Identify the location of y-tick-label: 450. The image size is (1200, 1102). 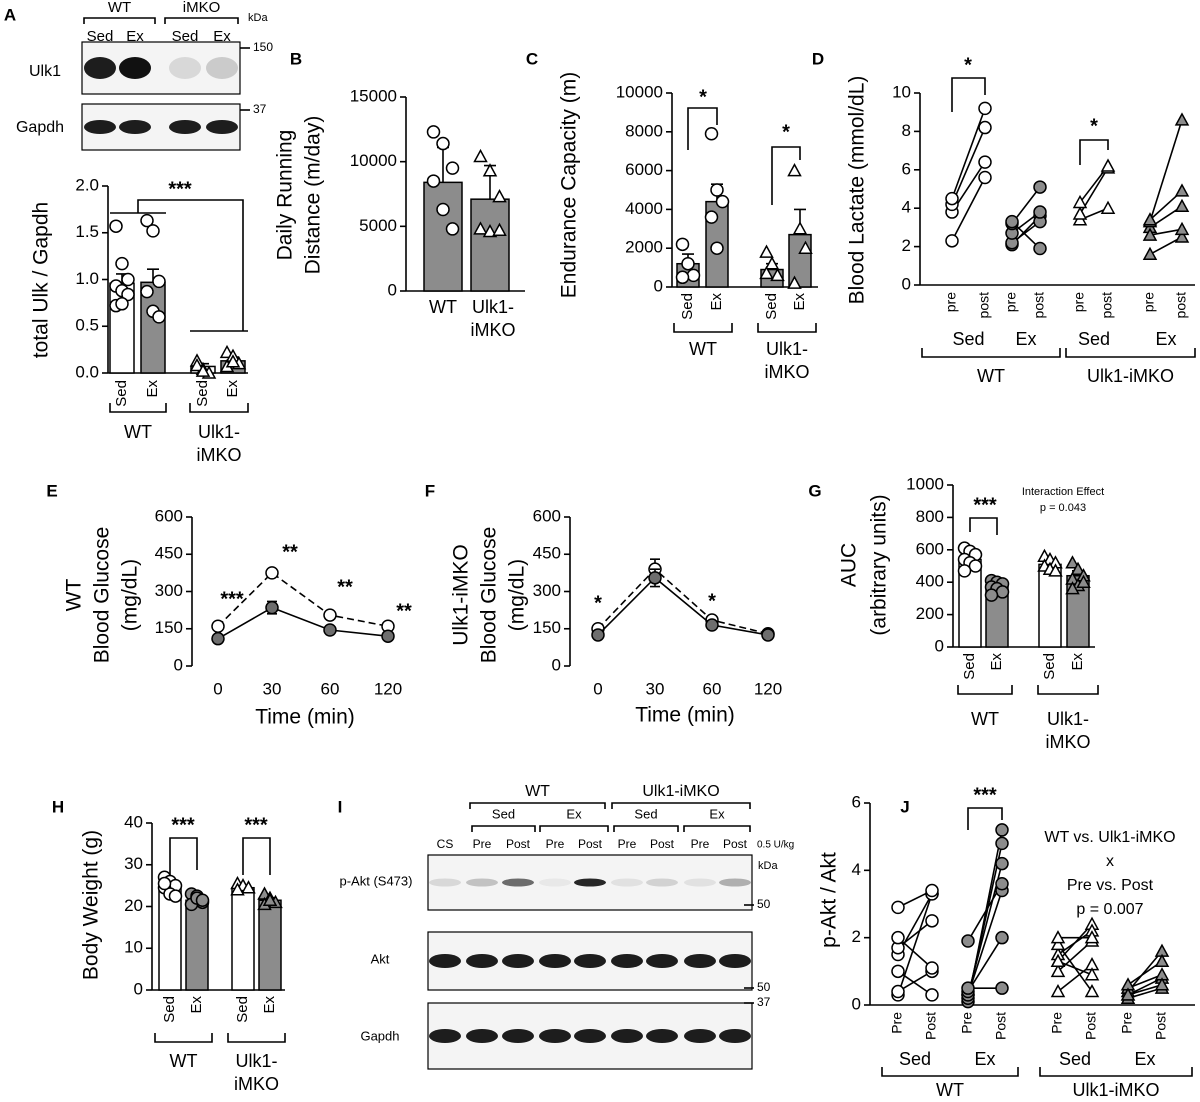
(169, 553).